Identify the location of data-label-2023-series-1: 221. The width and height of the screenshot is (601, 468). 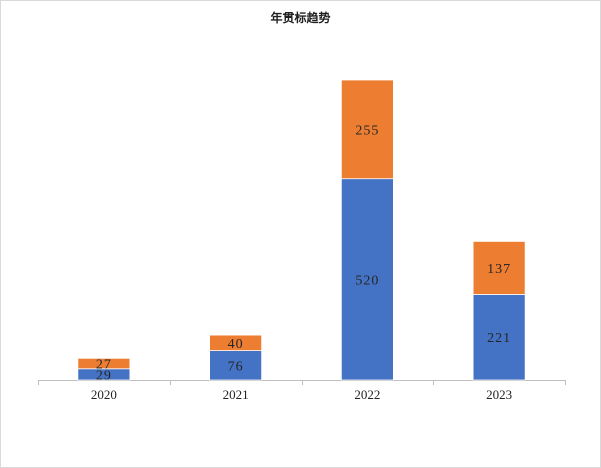
(499, 338).